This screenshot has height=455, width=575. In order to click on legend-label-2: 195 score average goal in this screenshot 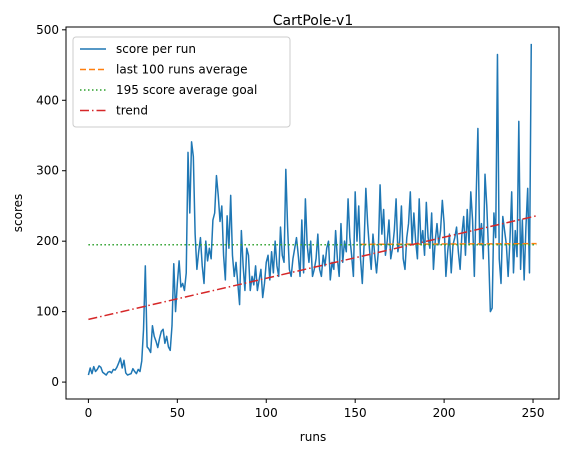, I will do `click(186, 90)`.